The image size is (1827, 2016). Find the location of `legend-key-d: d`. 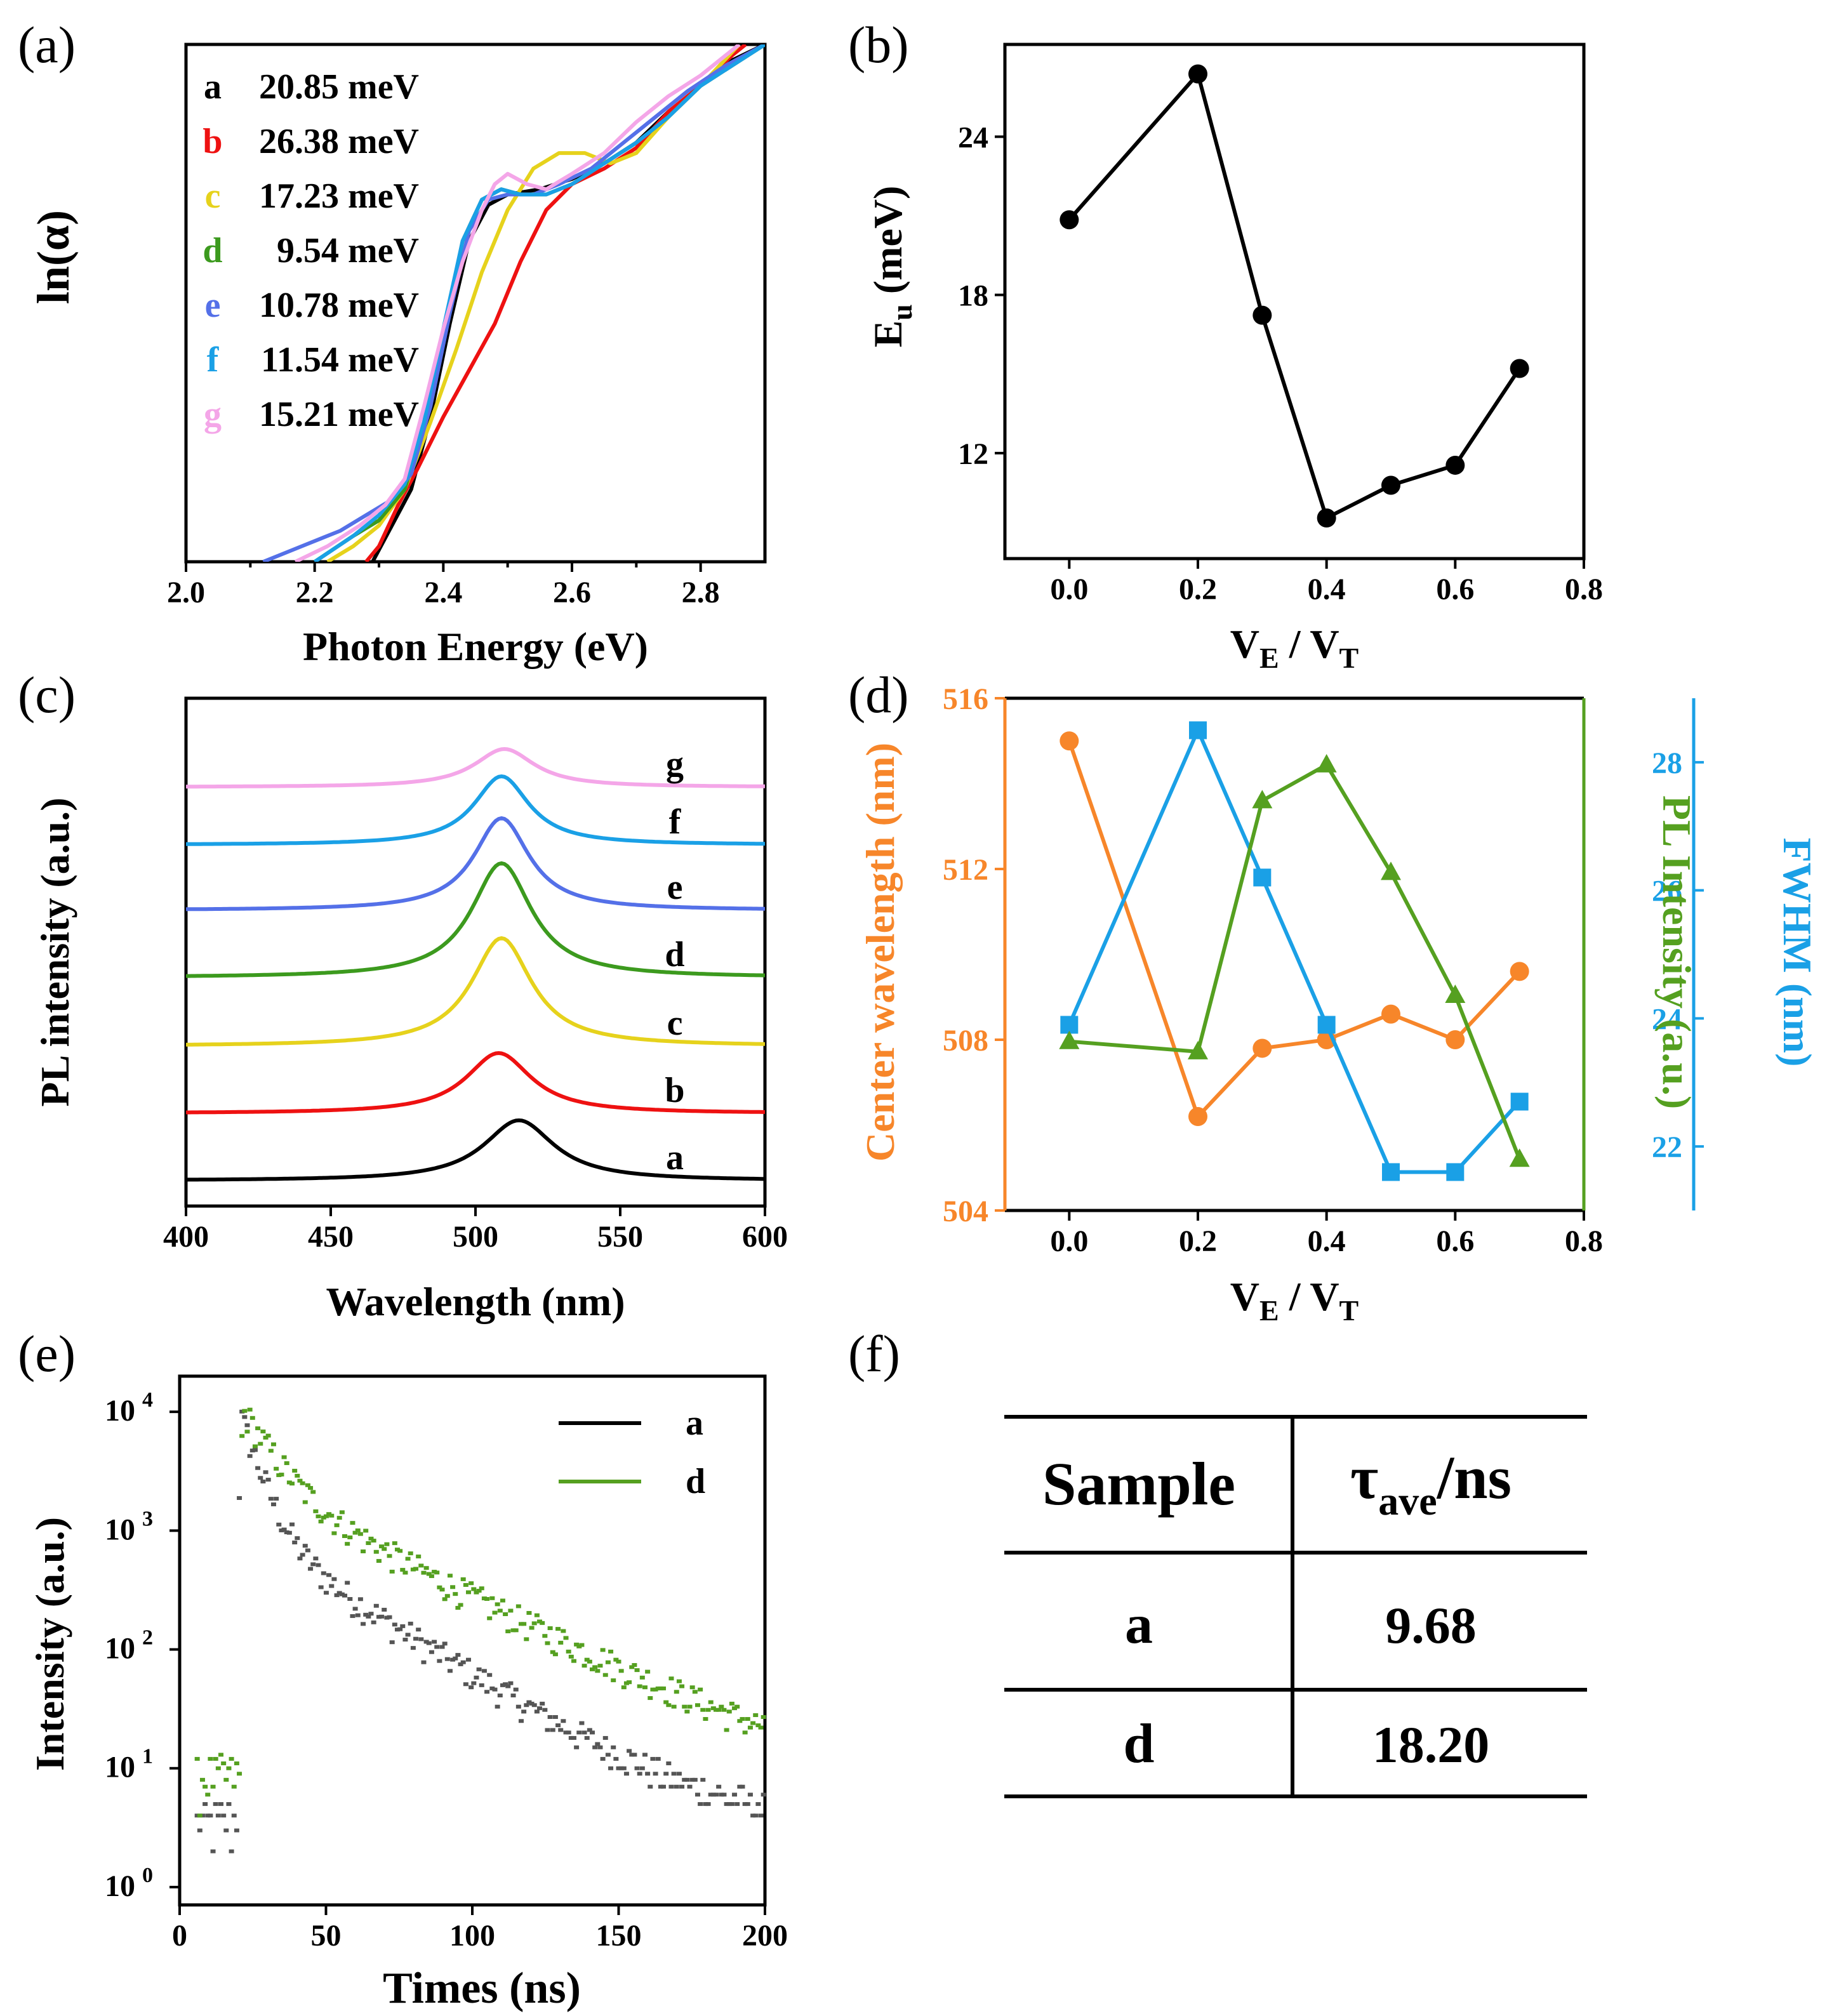

legend-key-d: d is located at coordinates (212, 250).